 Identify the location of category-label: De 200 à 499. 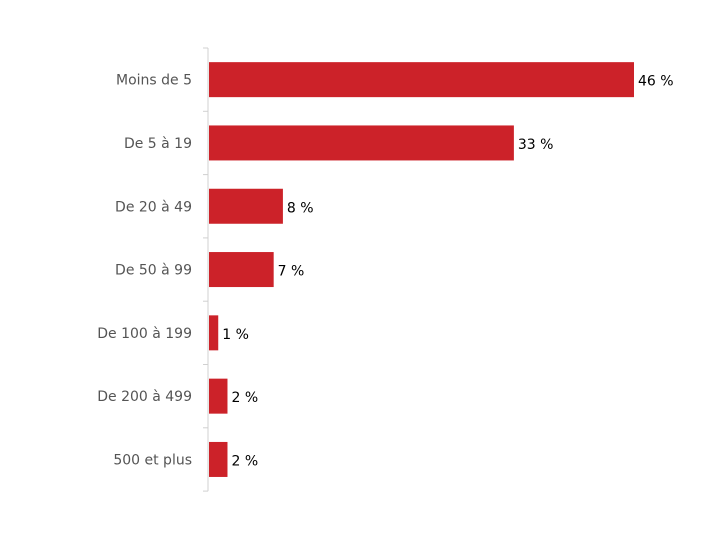
(144, 397).